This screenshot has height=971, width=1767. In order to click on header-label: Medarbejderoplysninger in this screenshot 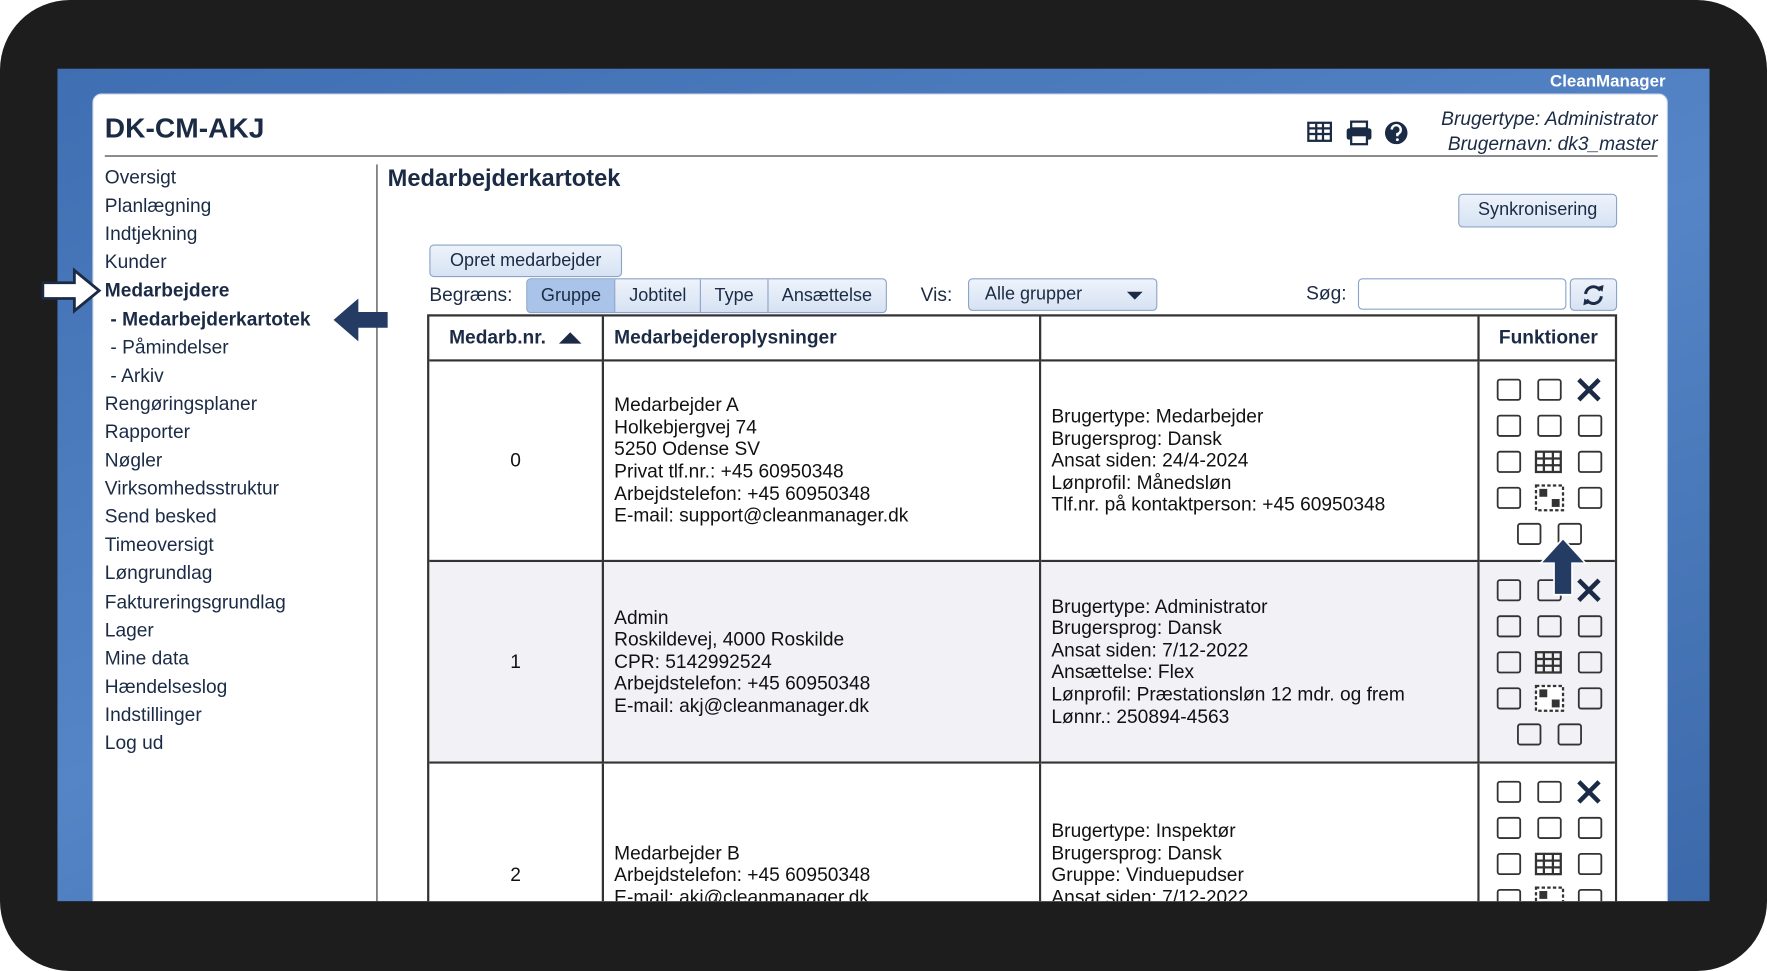, I will do `click(725, 337)`.